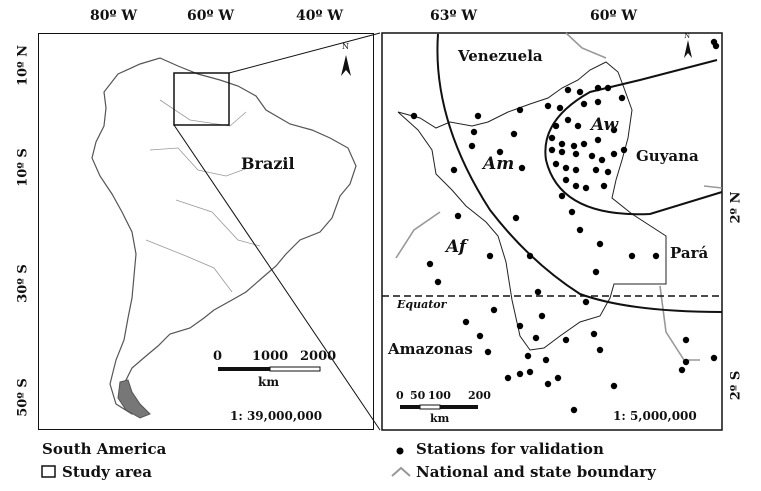 Image resolution: width=761 pixels, height=491 pixels. What do you see at coordinates (440, 418) in the screenshot?
I see `scale-unit-right: km` at bounding box center [440, 418].